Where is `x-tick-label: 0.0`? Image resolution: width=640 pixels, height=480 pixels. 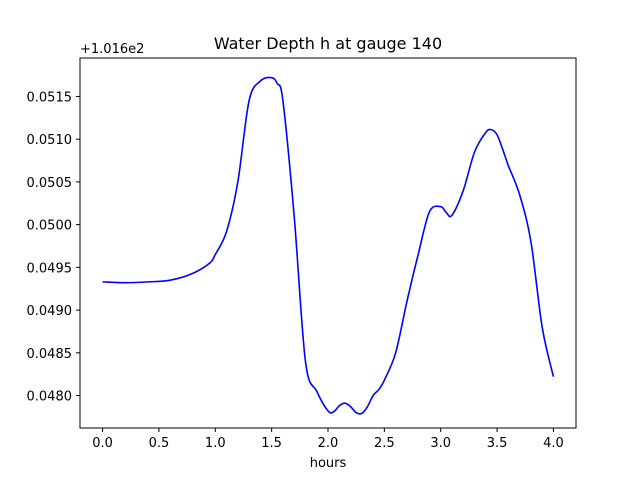 x-tick-label: 0.0 is located at coordinates (102, 443).